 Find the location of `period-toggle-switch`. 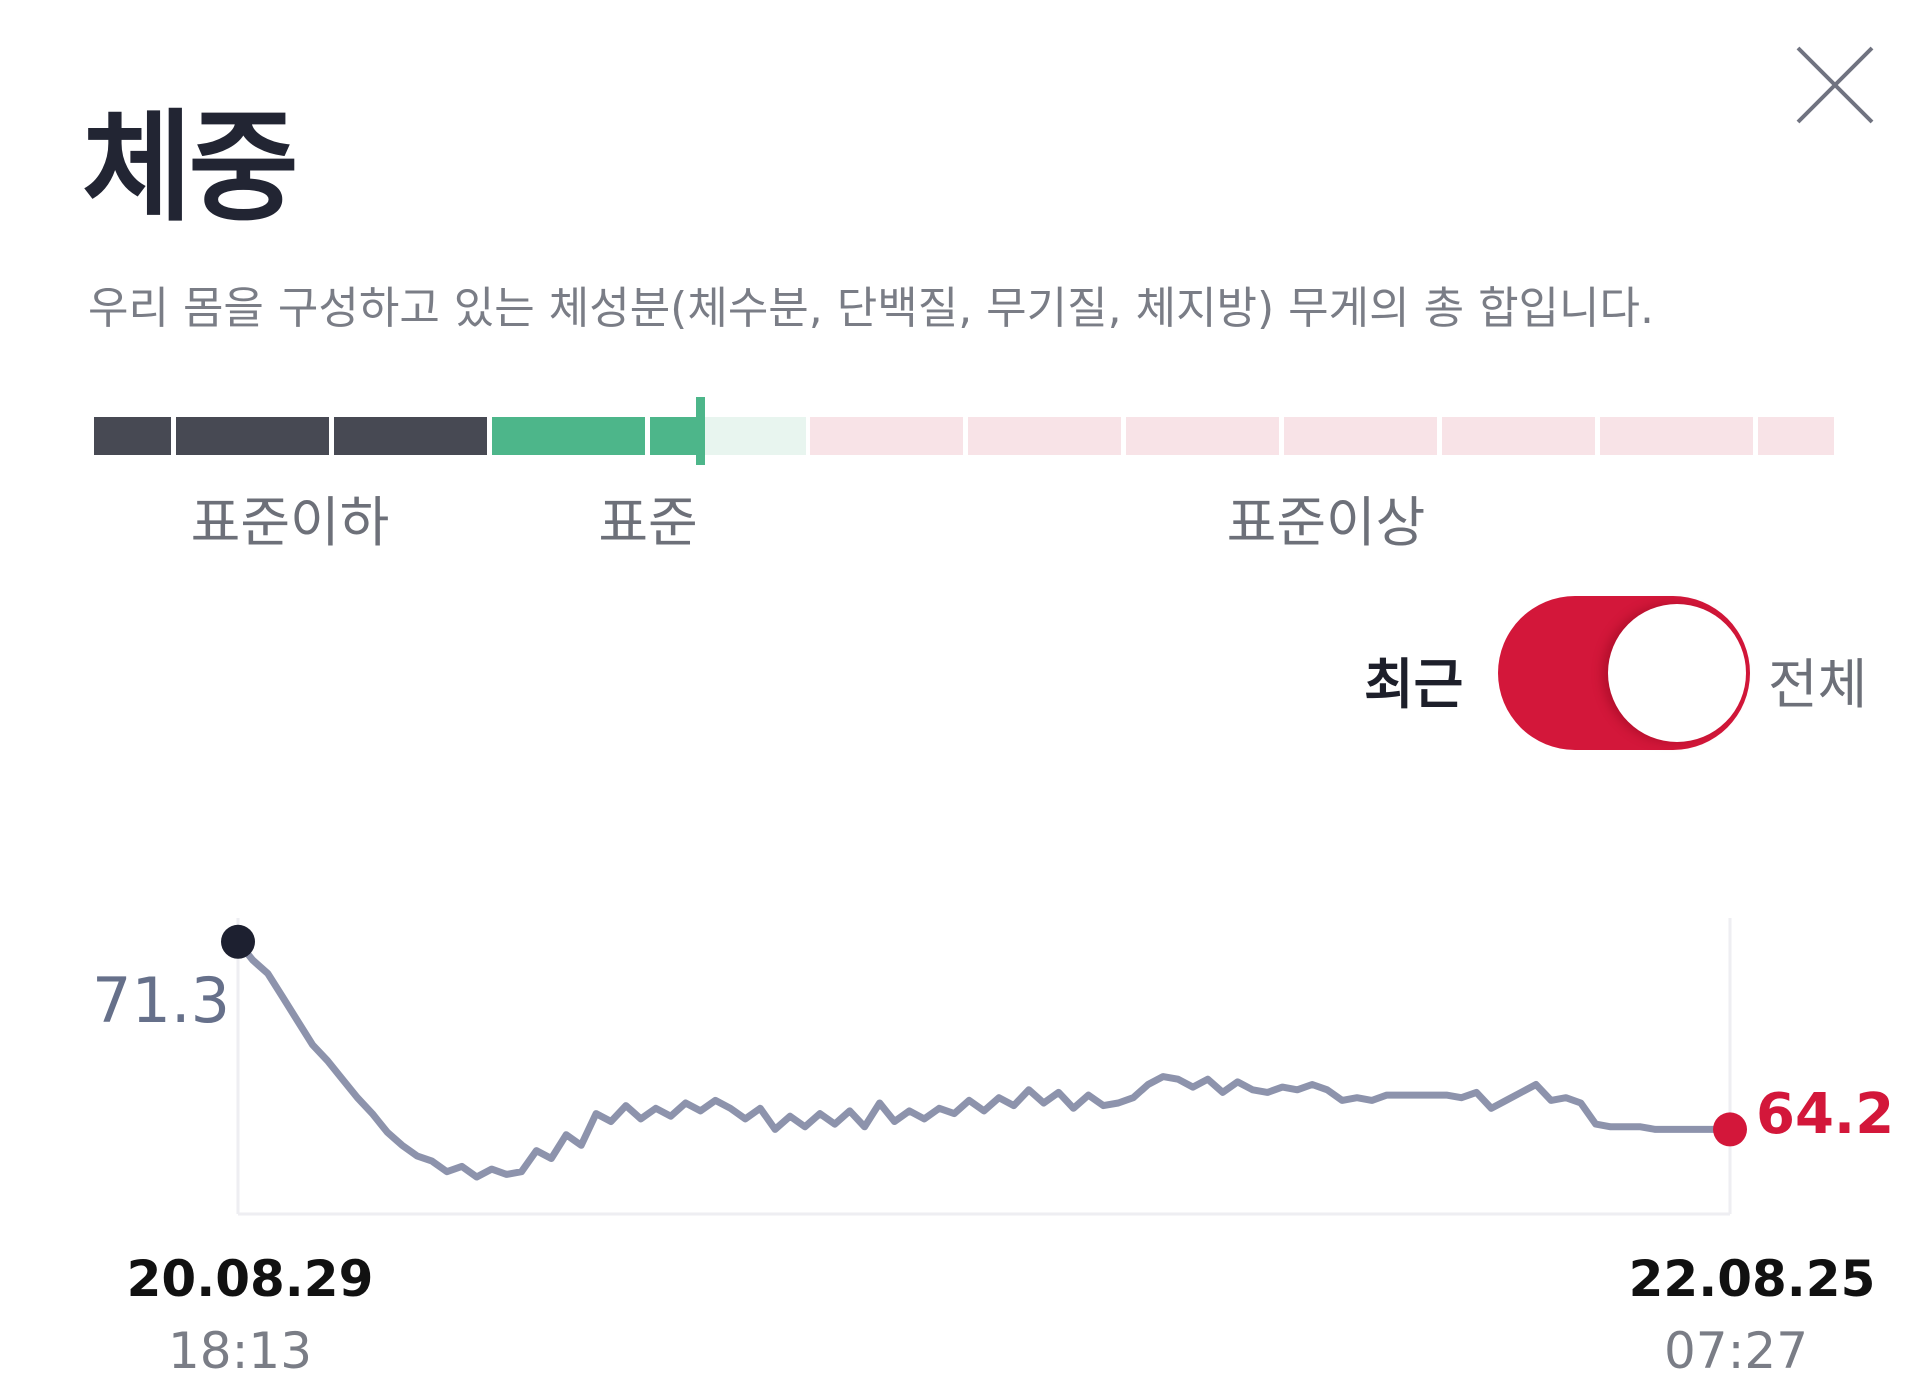

period-toggle-switch is located at coordinates (1624, 673).